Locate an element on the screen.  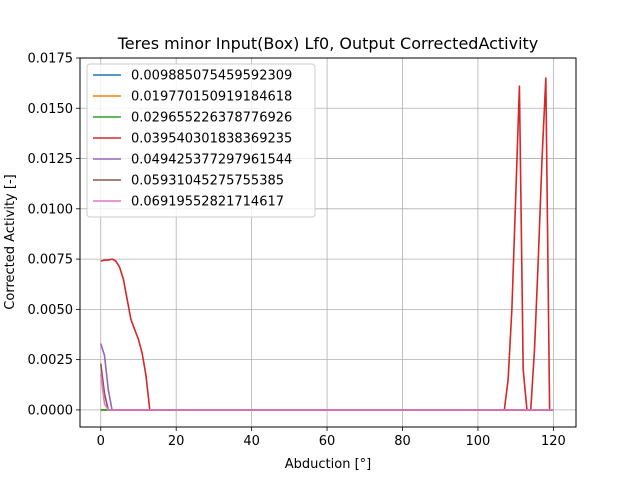
legend-label: 0.06919552821714617 is located at coordinates (207, 202).